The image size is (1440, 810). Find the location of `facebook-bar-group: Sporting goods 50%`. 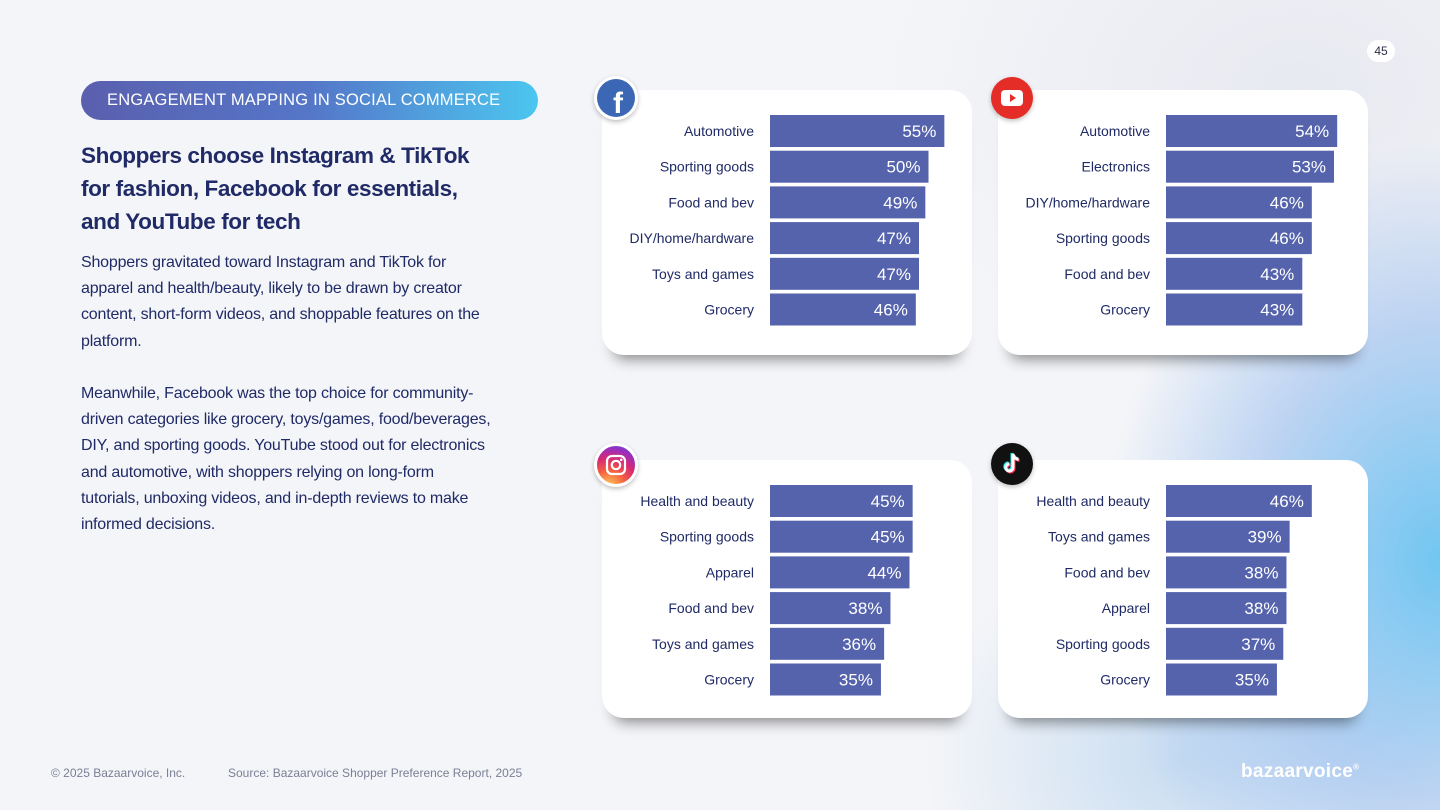

facebook-bar-group: Sporting goods 50% is located at coordinates (794, 166).